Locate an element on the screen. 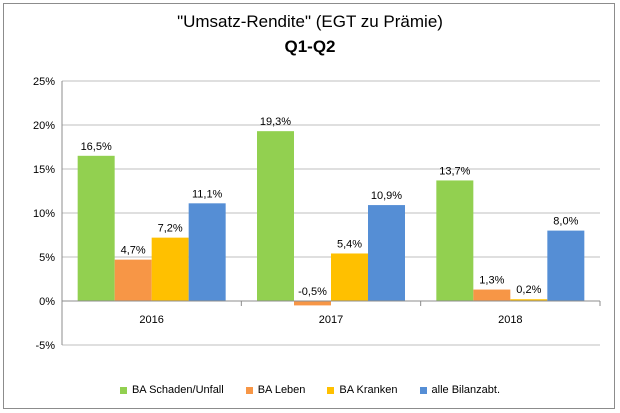 The height and width of the screenshot is (413, 620). chart-subtitle: Q1-Q2 is located at coordinates (310, 46).